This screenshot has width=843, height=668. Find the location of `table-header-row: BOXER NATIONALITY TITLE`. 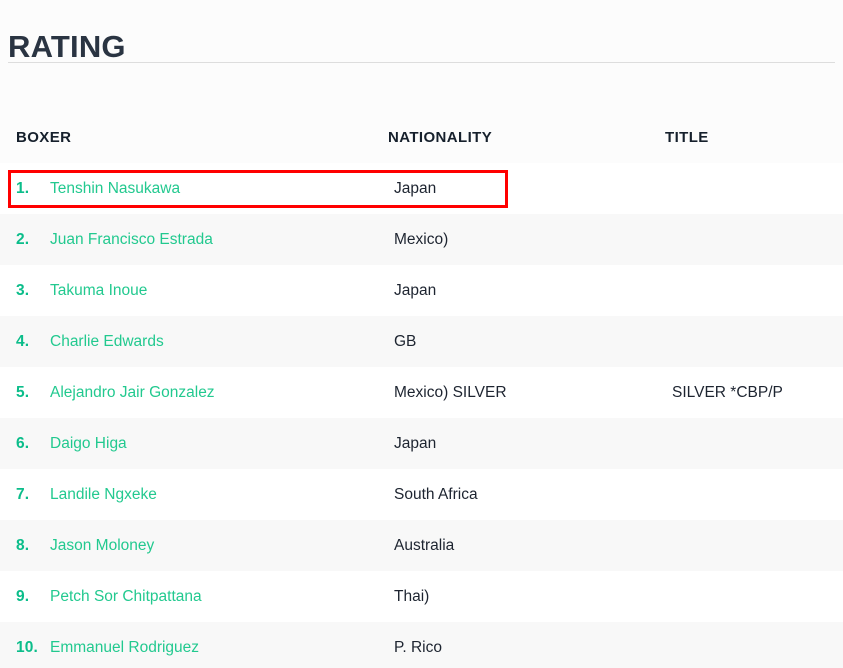

table-header-row: BOXER NATIONALITY TITLE is located at coordinates (421, 137).